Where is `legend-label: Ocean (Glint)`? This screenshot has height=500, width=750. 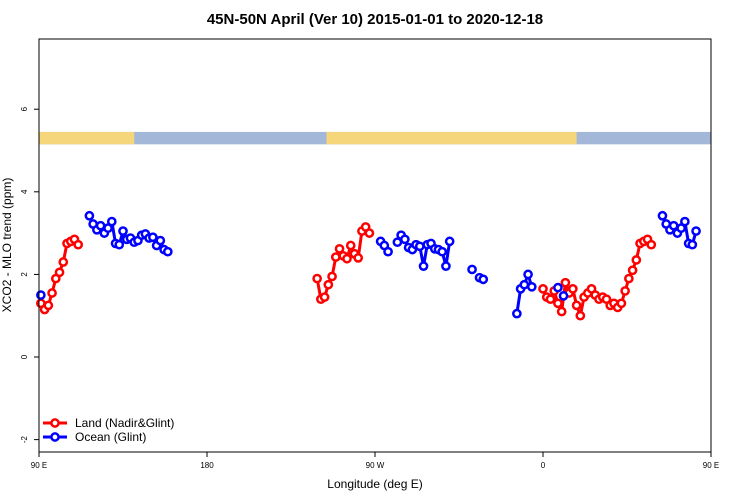
legend-label: Ocean (Glint) is located at coordinates (110, 437).